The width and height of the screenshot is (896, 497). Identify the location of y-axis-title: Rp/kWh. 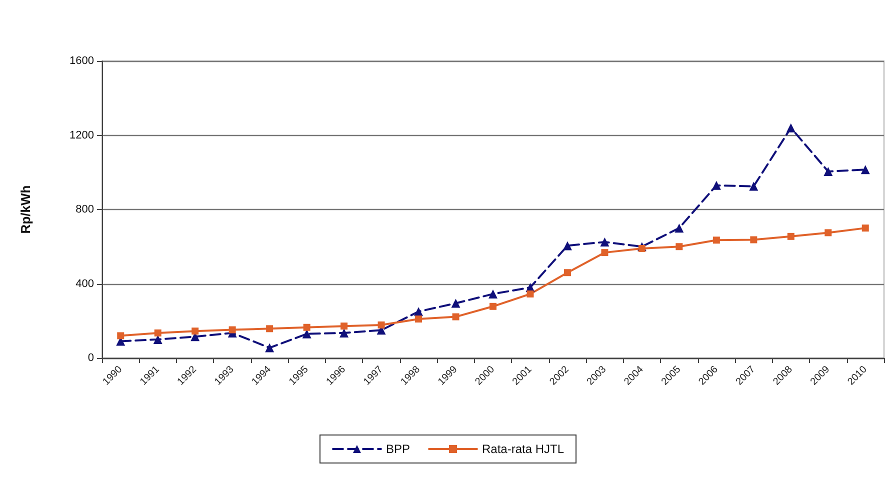
(25, 209).